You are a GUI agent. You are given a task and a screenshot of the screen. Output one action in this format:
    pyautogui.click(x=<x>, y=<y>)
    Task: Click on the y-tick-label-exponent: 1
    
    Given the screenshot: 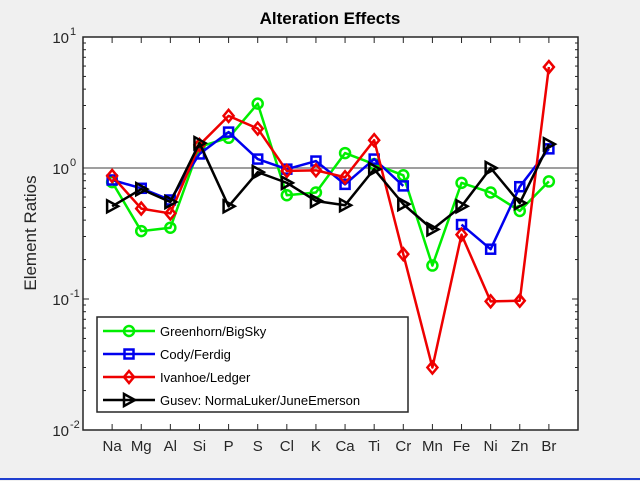 What is the action you would take?
    pyautogui.click(x=73, y=32)
    